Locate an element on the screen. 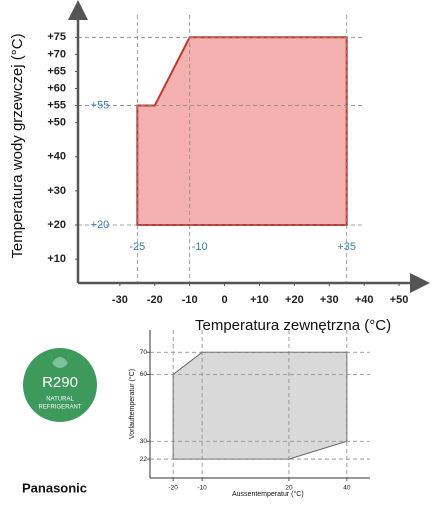 Image resolution: width=437 pixels, height=508 pixels. x-axis-label: Temperatura zewnętrzna (°C) is located at coordinates (293, 325).